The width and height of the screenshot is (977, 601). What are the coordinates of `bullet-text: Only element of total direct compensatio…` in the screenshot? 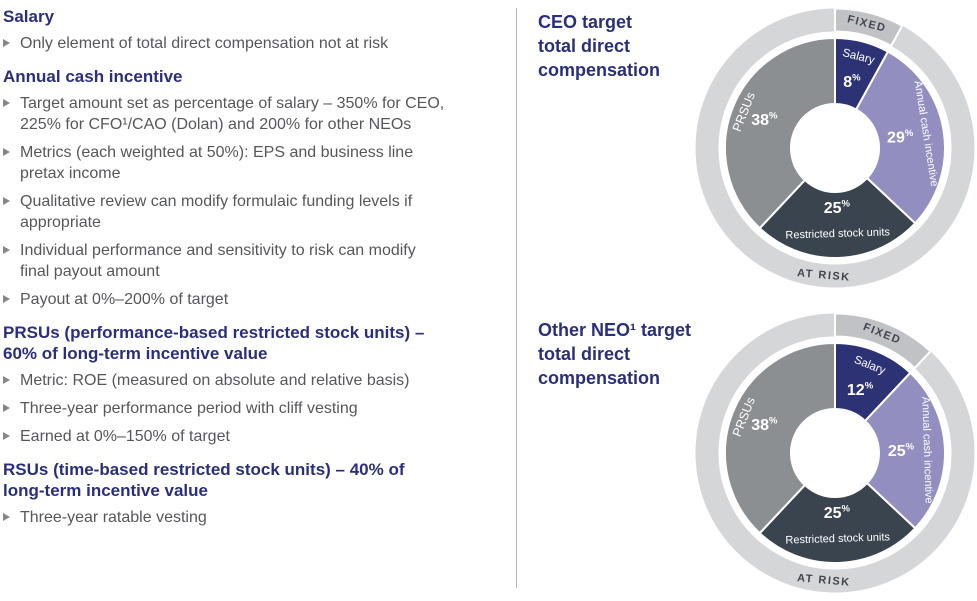 It's located at (204, 43).